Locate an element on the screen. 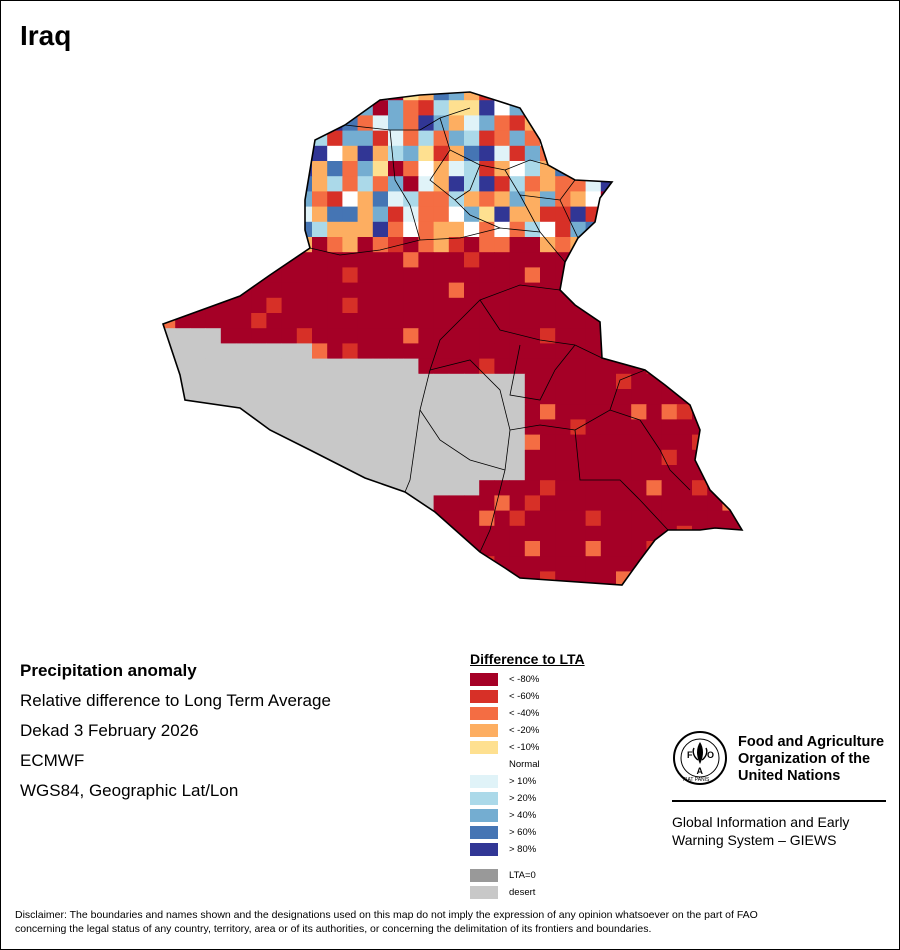 The width and height of the screenshot is (900, 950). legend-label: Normal is located at coordinates (524, 764).